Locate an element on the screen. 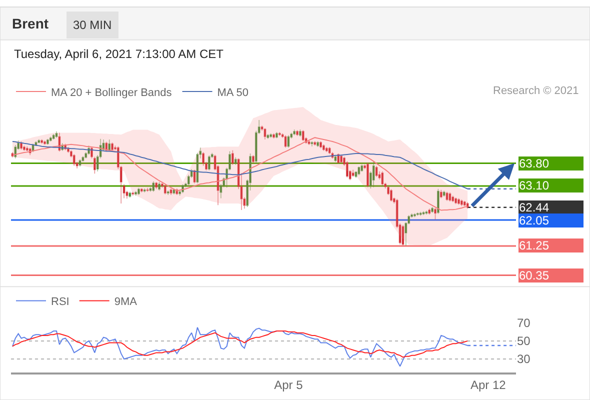  chart-title: Brent is located at coordinates (30, 24).